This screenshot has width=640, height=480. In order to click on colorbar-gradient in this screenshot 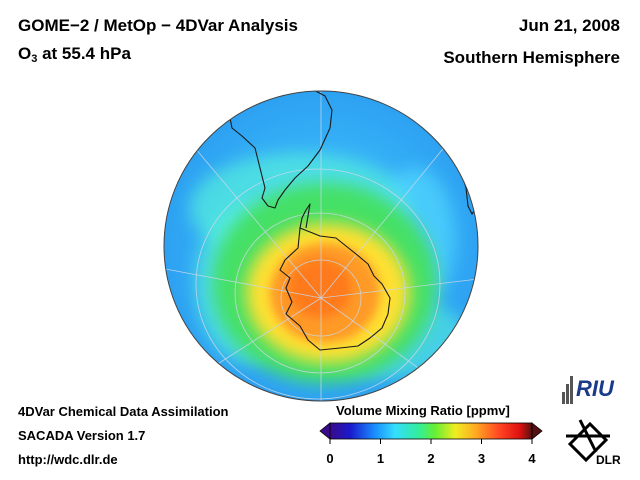, I will do `click(431, 431)`.